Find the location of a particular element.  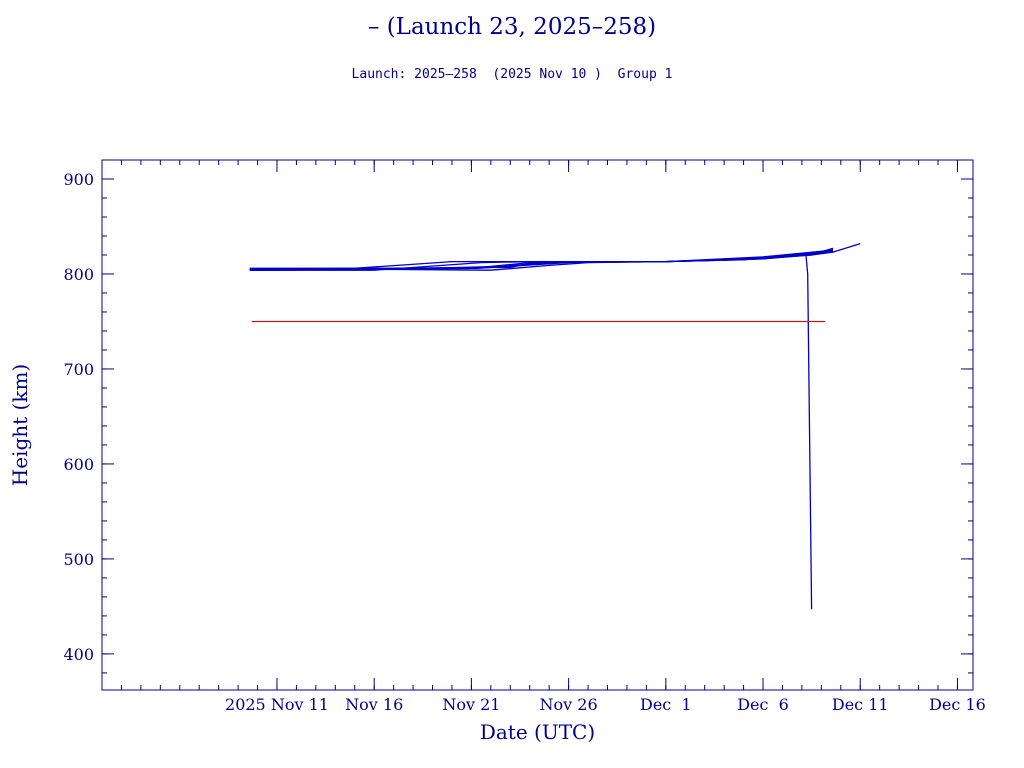

x-tick-label: Dec 11 is located at coordinates (860, 704).